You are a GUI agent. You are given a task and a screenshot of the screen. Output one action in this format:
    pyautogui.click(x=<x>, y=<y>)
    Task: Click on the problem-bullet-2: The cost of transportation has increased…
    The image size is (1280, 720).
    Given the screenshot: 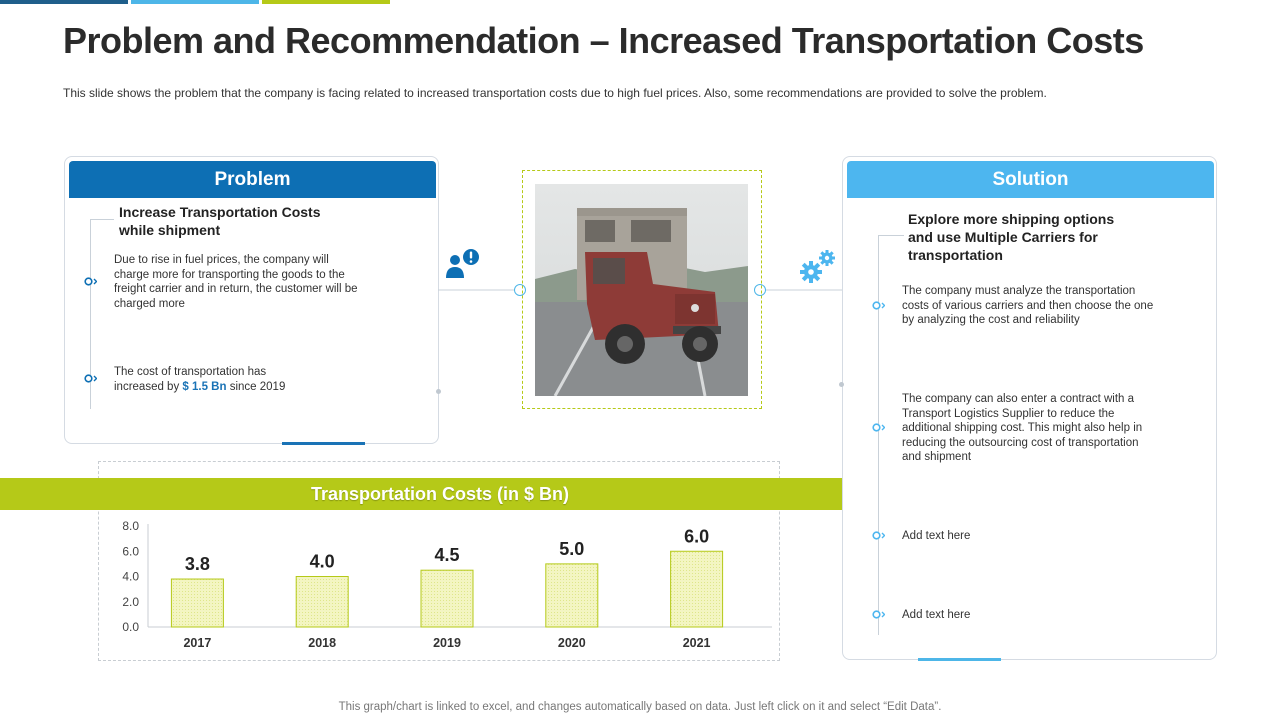 What is the action you would take?
    pyautogui.click(x=200, y=379)
    